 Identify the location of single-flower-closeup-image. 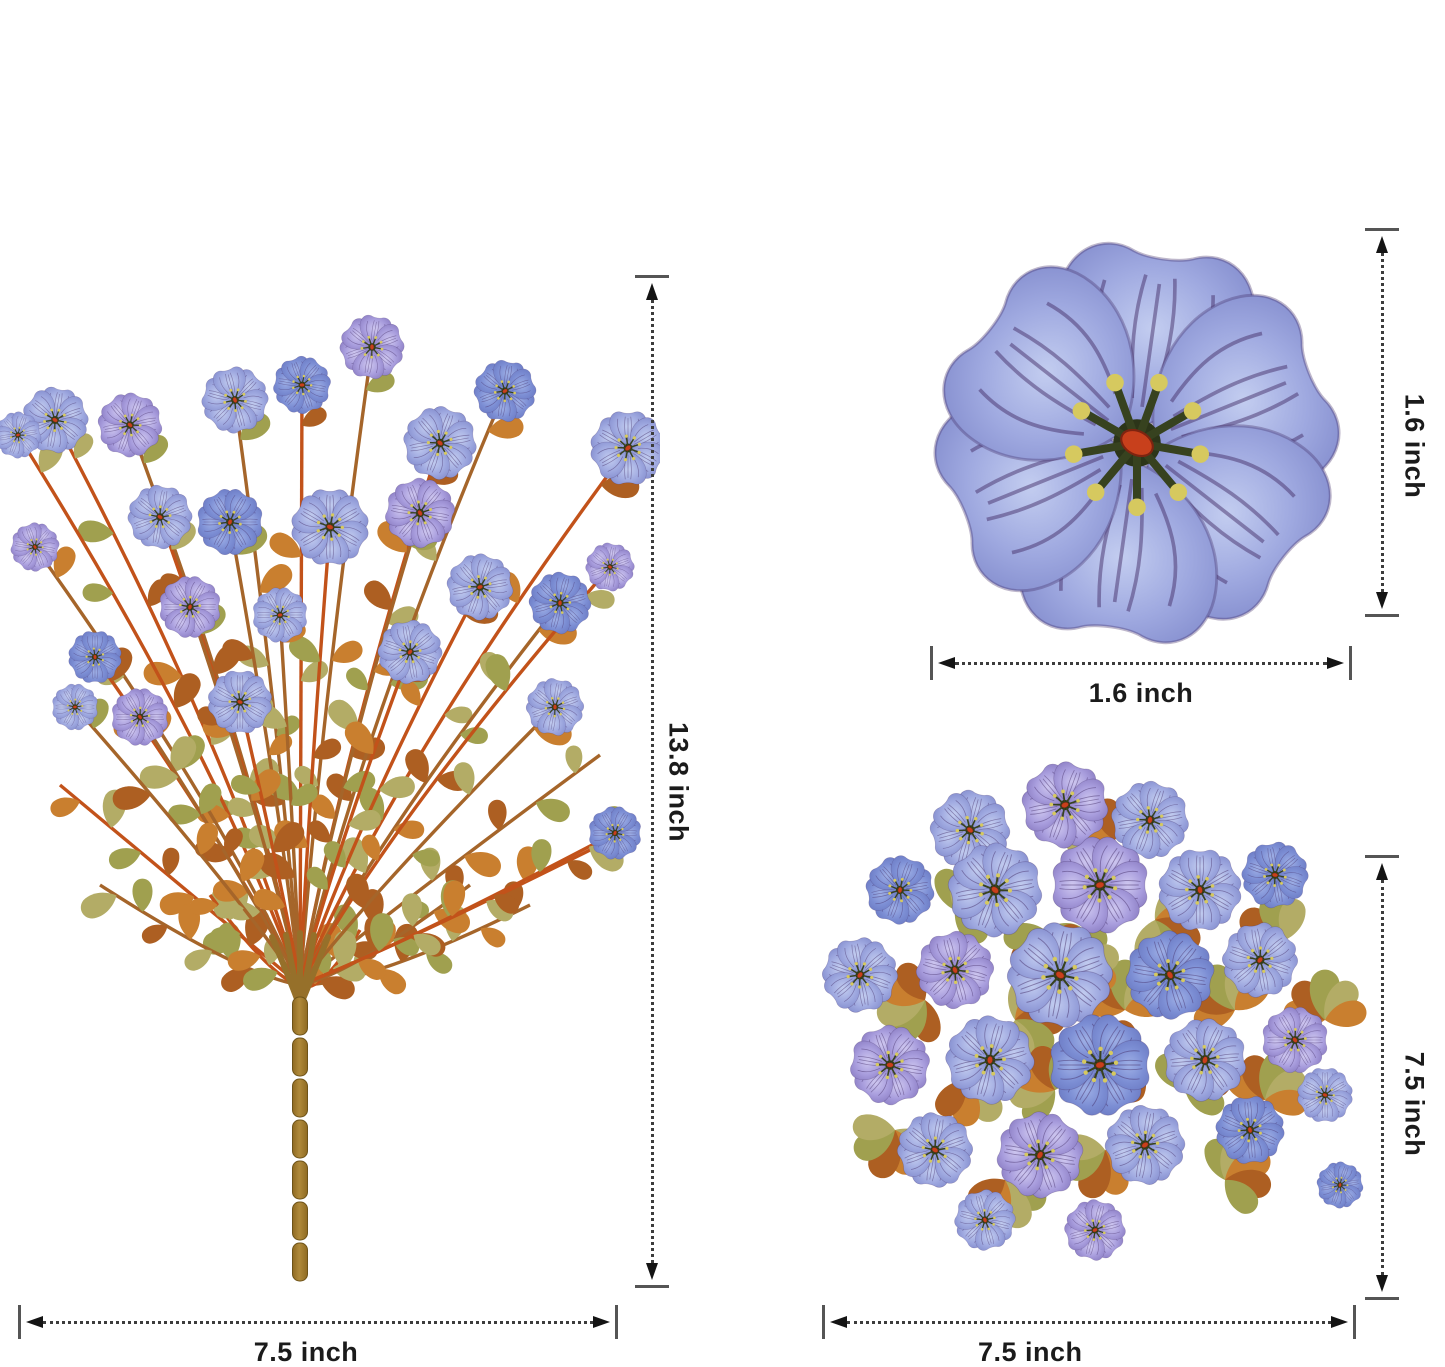
(1135, 450).